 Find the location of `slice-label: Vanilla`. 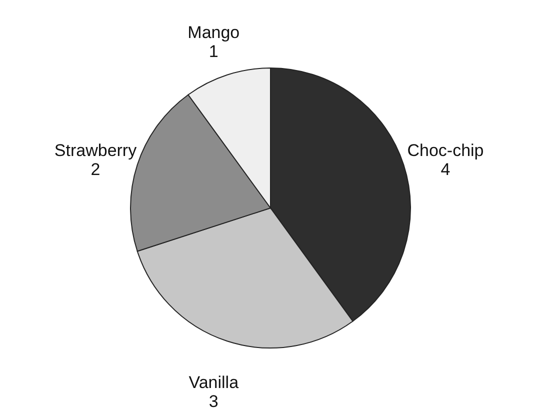

slice-label: Vanilla is located at coordinates (214, 382).